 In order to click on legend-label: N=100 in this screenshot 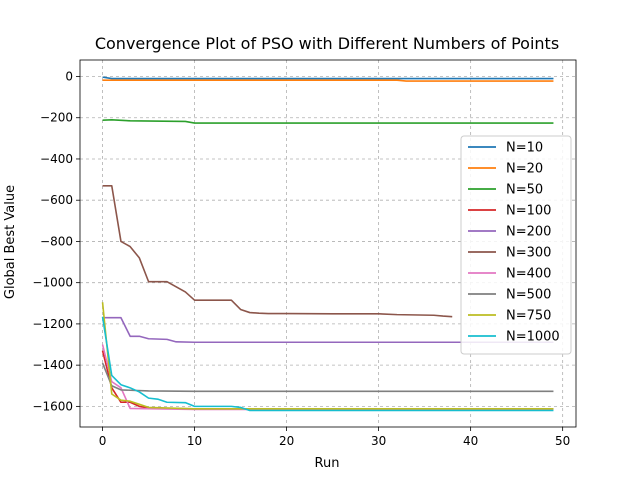, I will do `click(528, 211)`.